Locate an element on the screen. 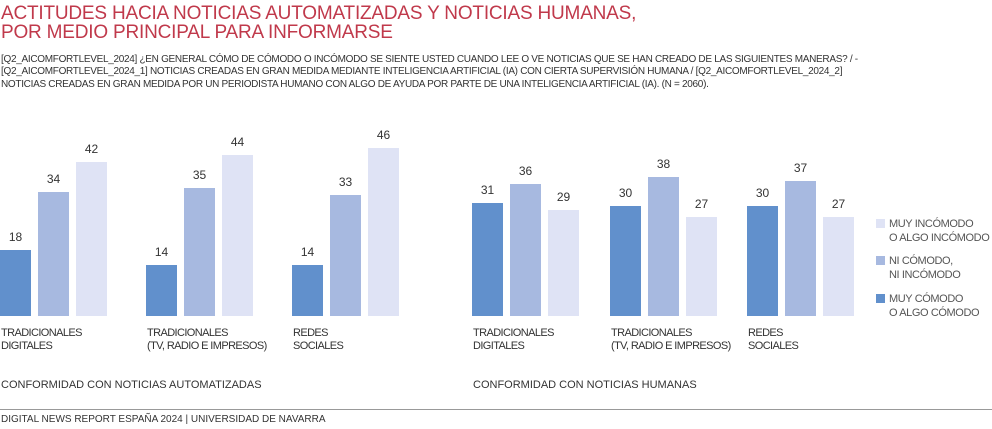 Image resolution: width=992 pixels, height=429 pixels. data-label: 44 is located at coordinates (237, 141).